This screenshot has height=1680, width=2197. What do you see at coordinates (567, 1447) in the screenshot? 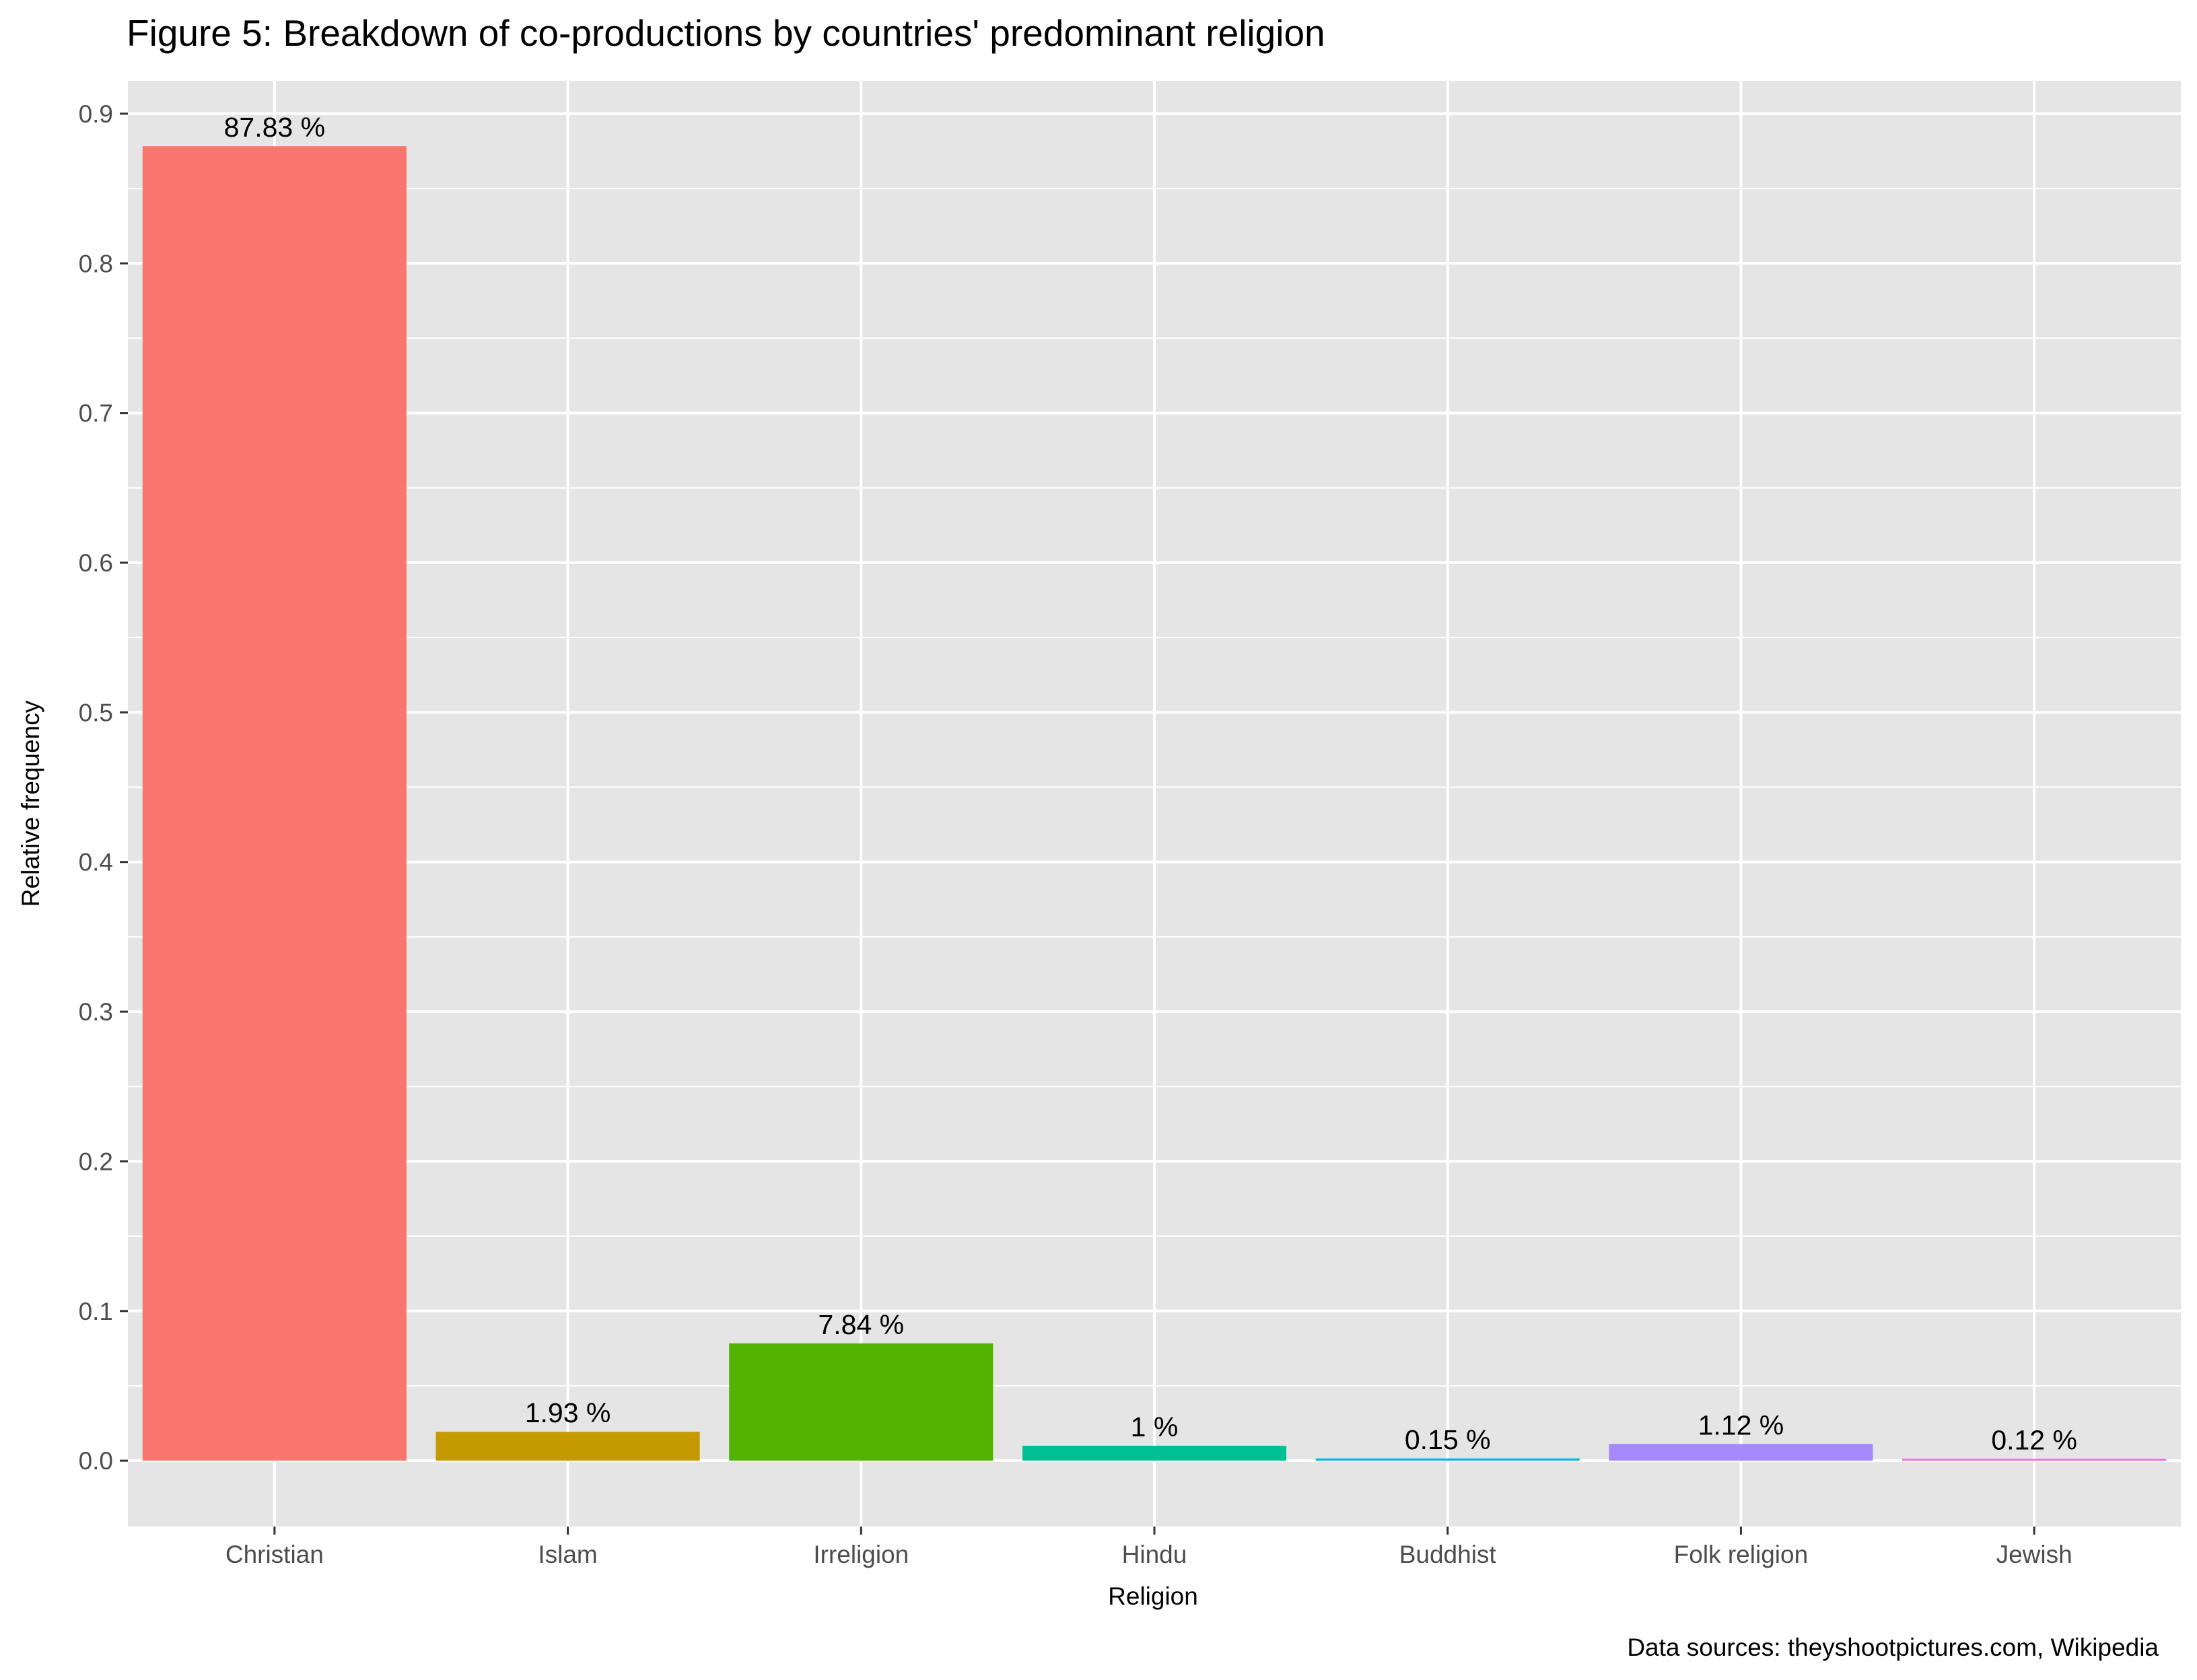
I see `bar-islam` at bounding box center [567, 1447].